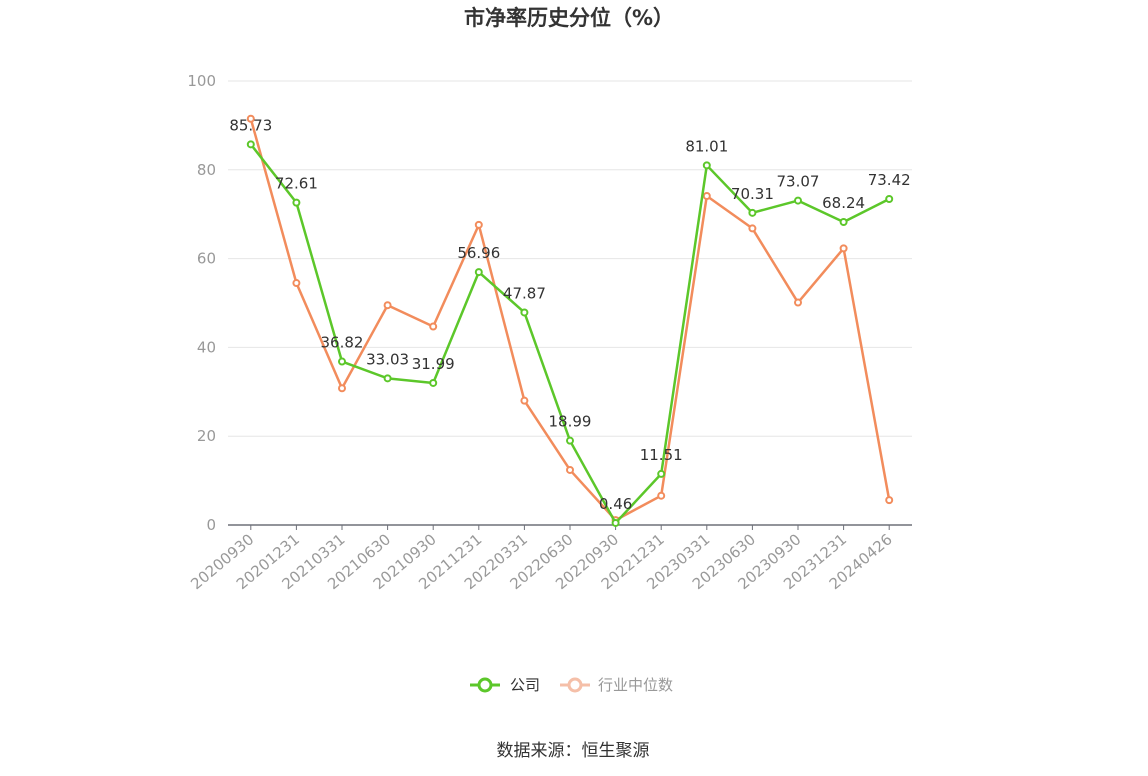  Describe the element at coordinates (706, 146) in the screenshot. I see `data-label: 81.01` at that location.